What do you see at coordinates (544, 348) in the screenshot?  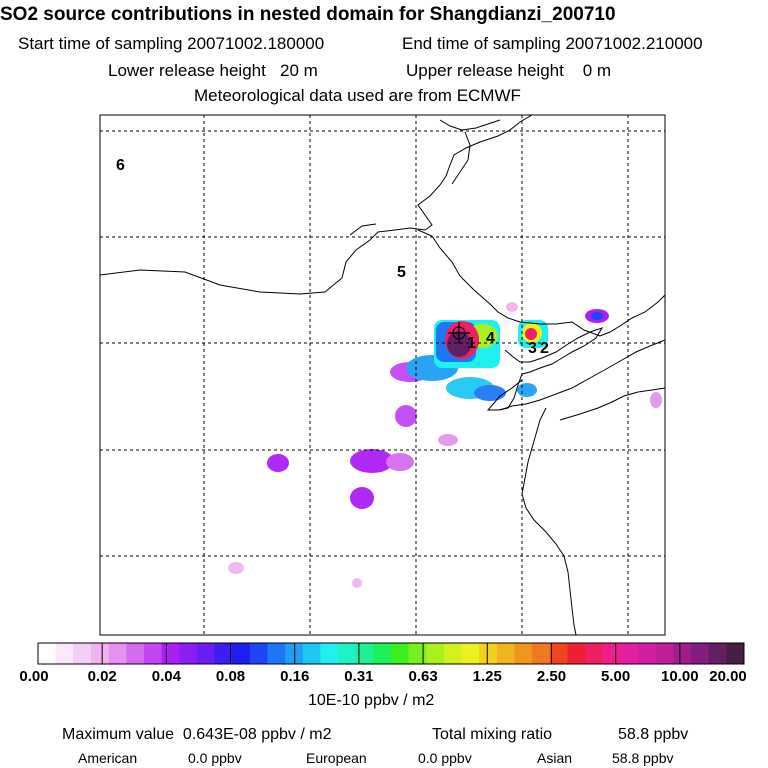 I see `region-label-2: 2` at bounding box center [544, 348].